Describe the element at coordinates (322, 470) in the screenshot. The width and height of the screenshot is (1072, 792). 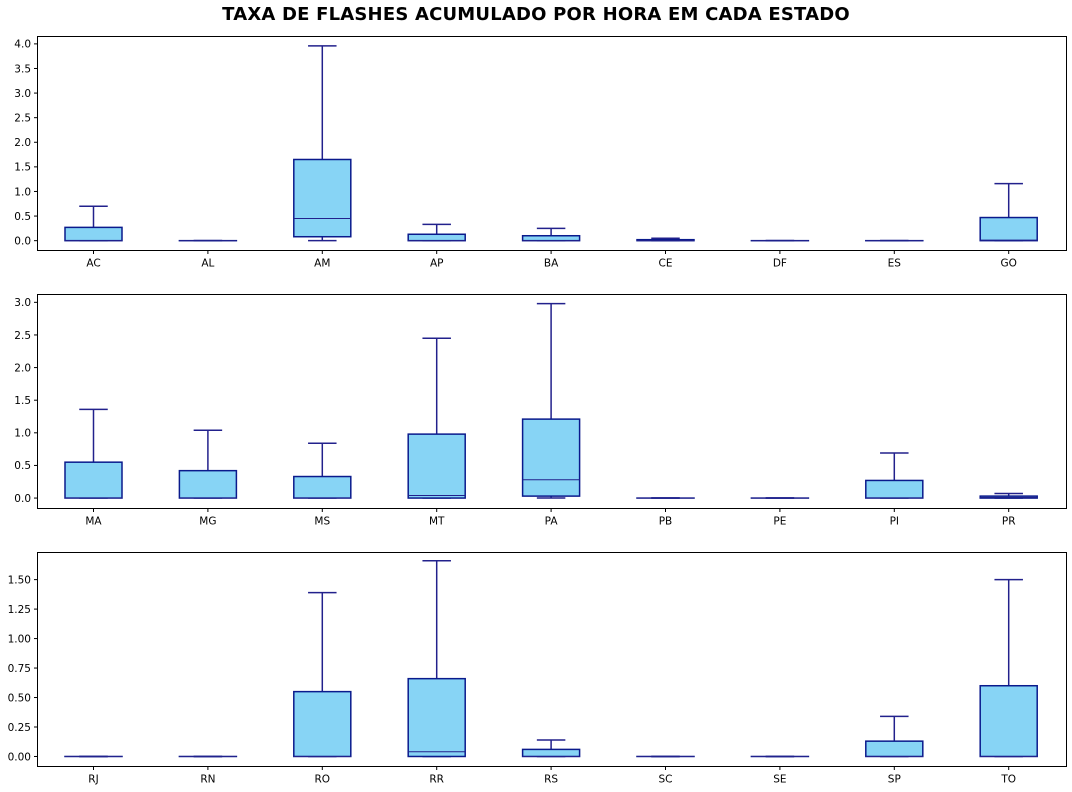
I see `box-ms` at that location.